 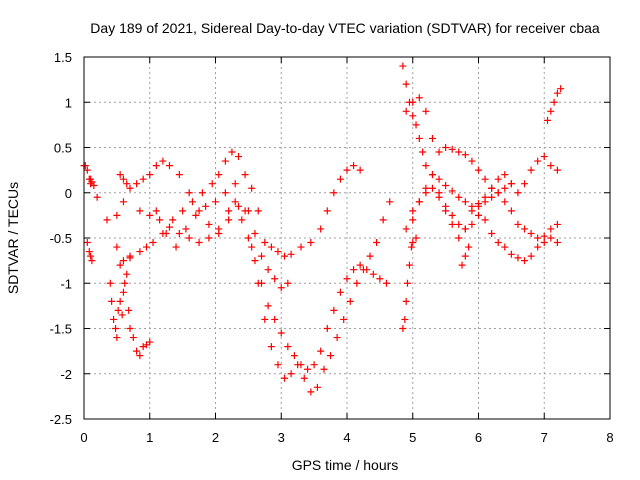 I want to click on x-tick-label: 3, so click(x=281, y=437).